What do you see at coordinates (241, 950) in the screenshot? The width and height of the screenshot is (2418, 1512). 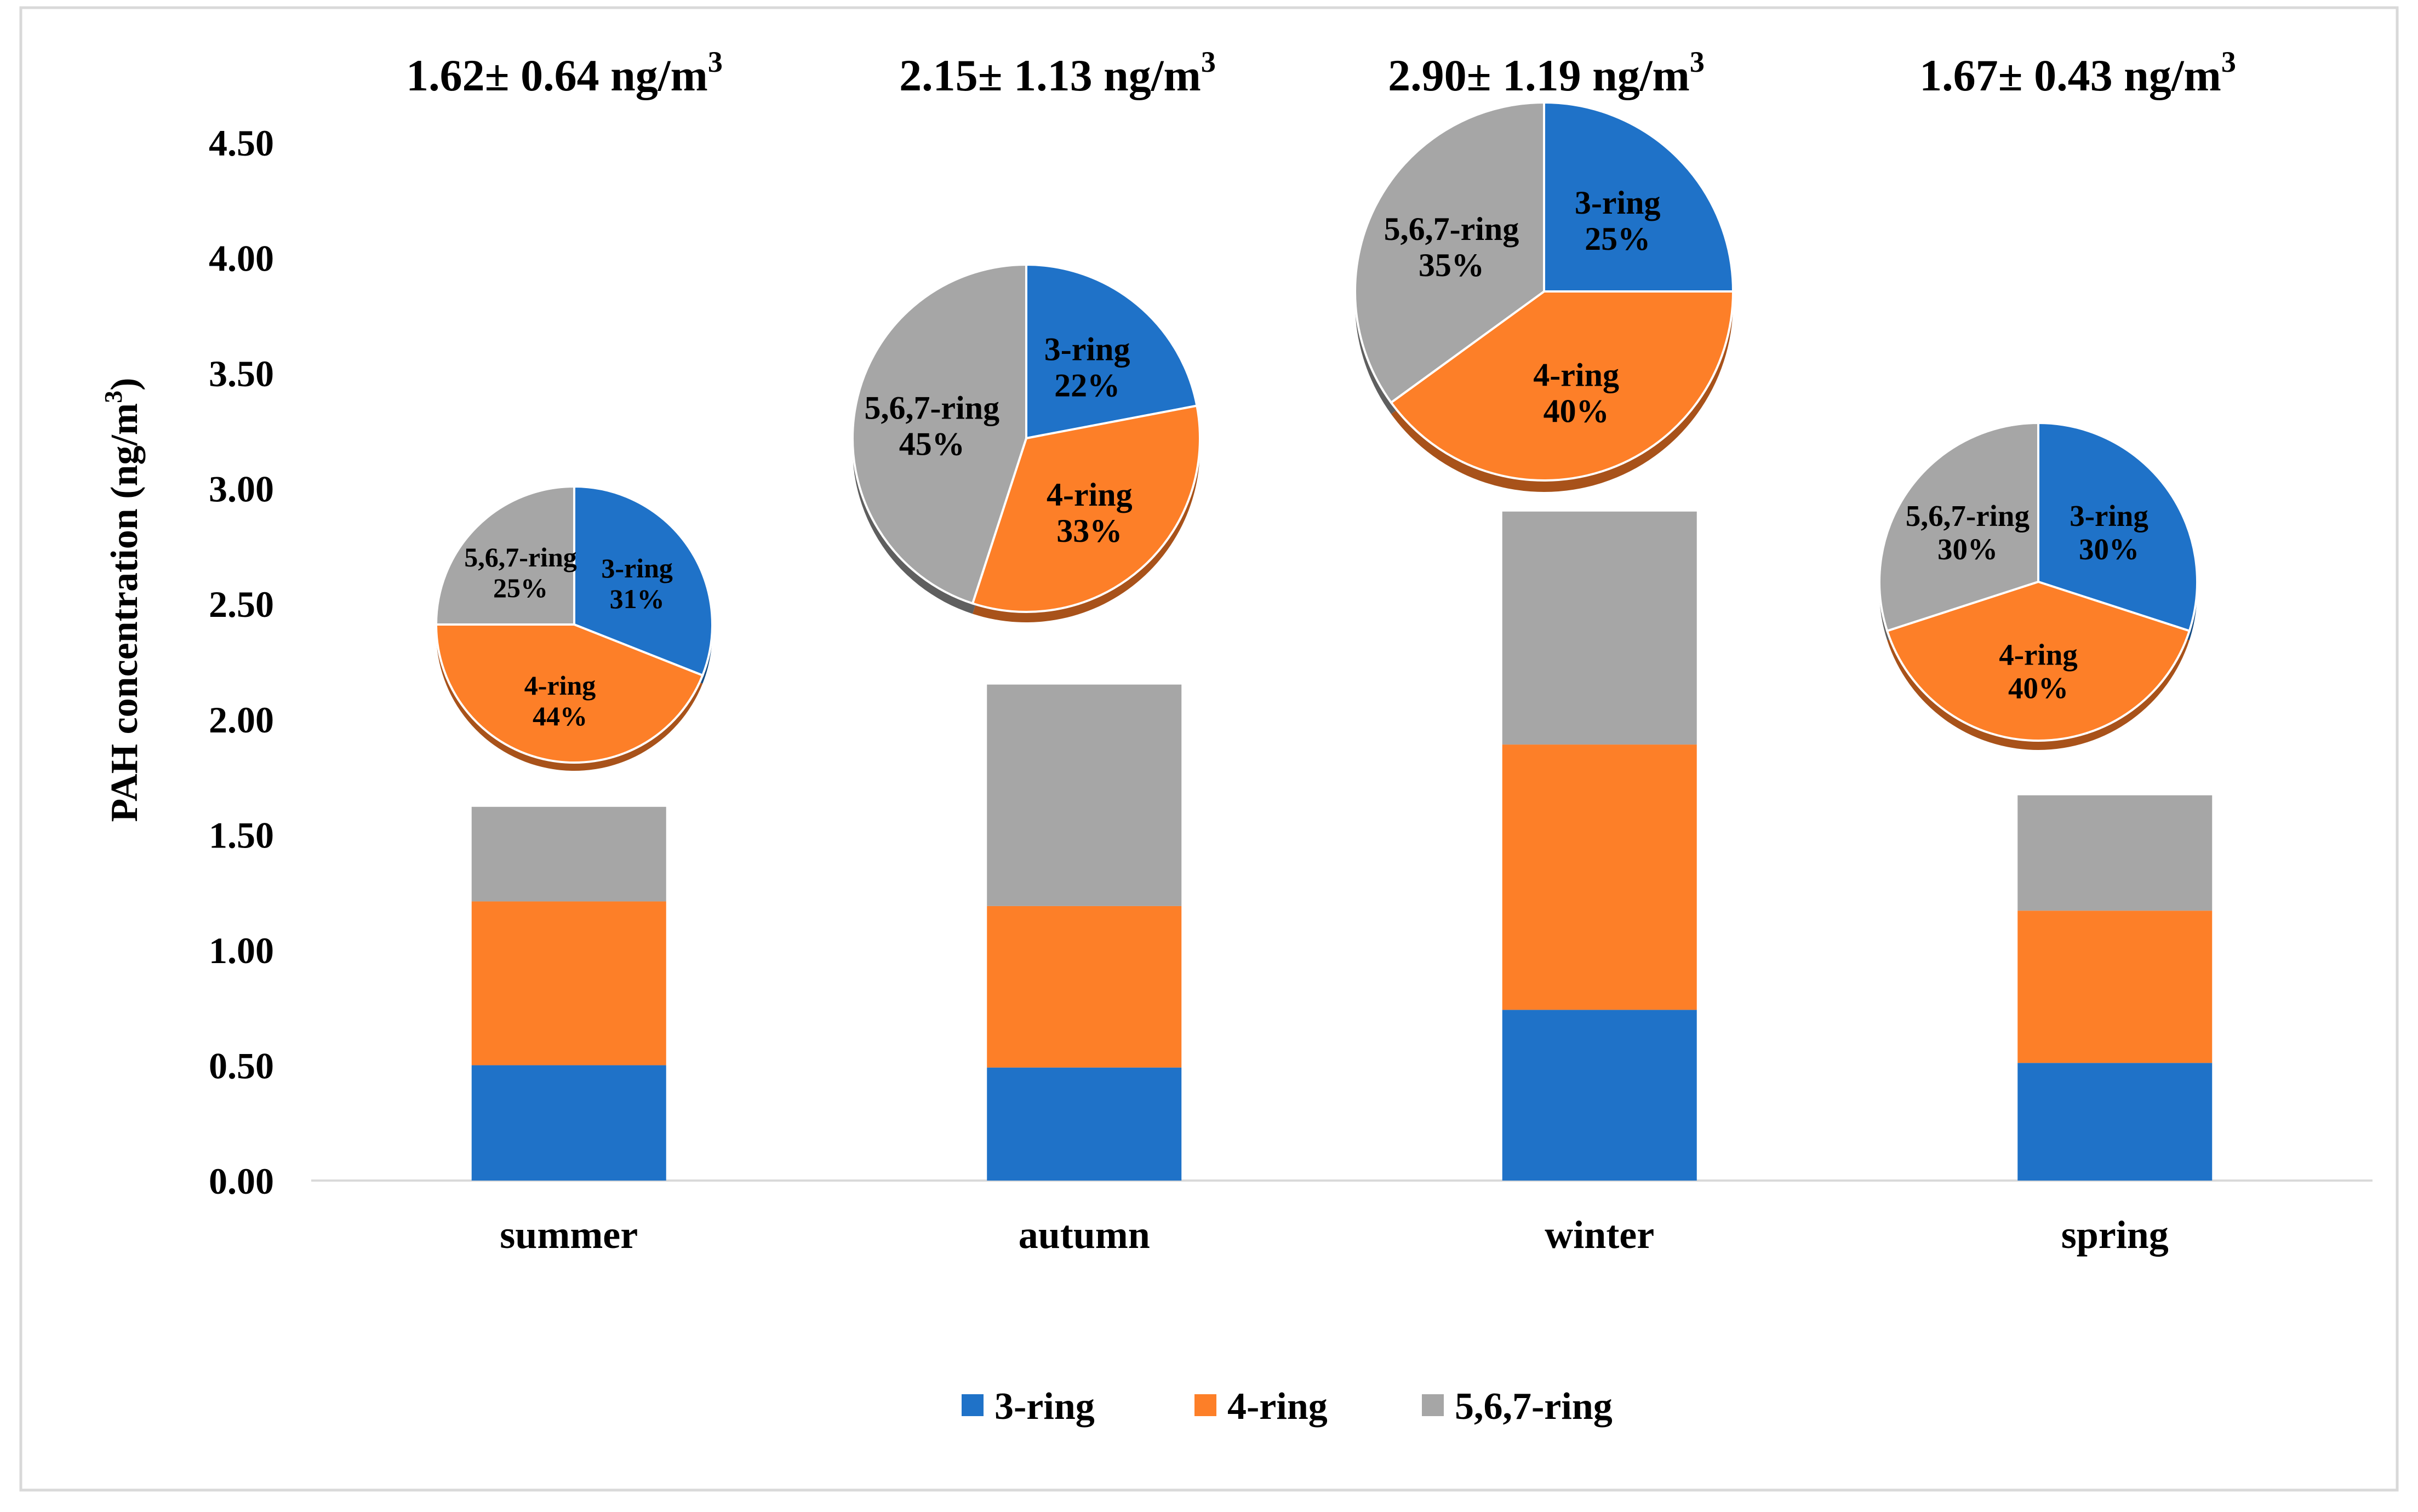 I see `y-tick-label: 1.00` at bounding box center [241, 950].